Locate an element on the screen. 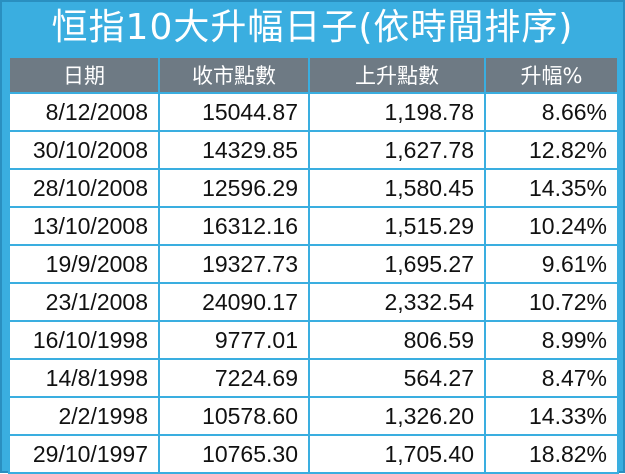 Image resolution: width=625 pixels, height=474 pixels. gain-points-cell: 564.27 is located at coordinates (397, 378).